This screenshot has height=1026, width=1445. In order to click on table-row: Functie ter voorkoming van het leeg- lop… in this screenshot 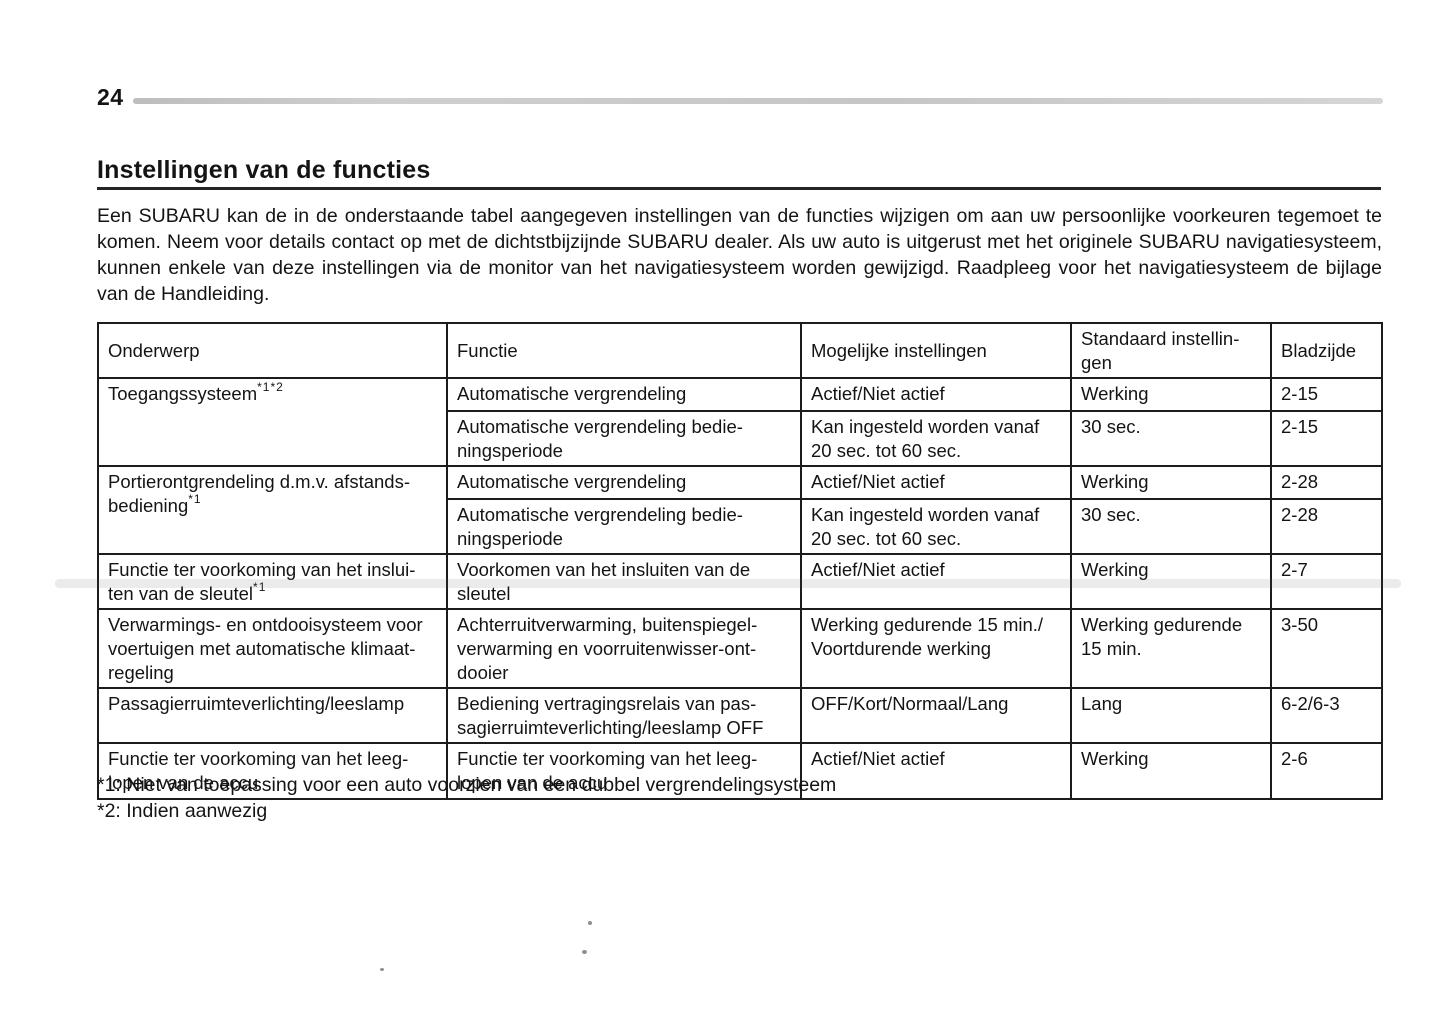, I will do `click(740, 771)`.